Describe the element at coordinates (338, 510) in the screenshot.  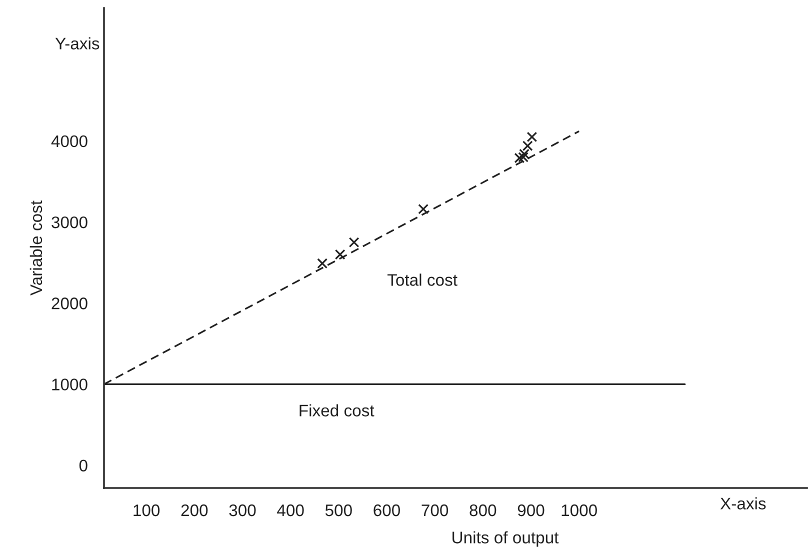
I see `x-tick-label: 500` at that location.